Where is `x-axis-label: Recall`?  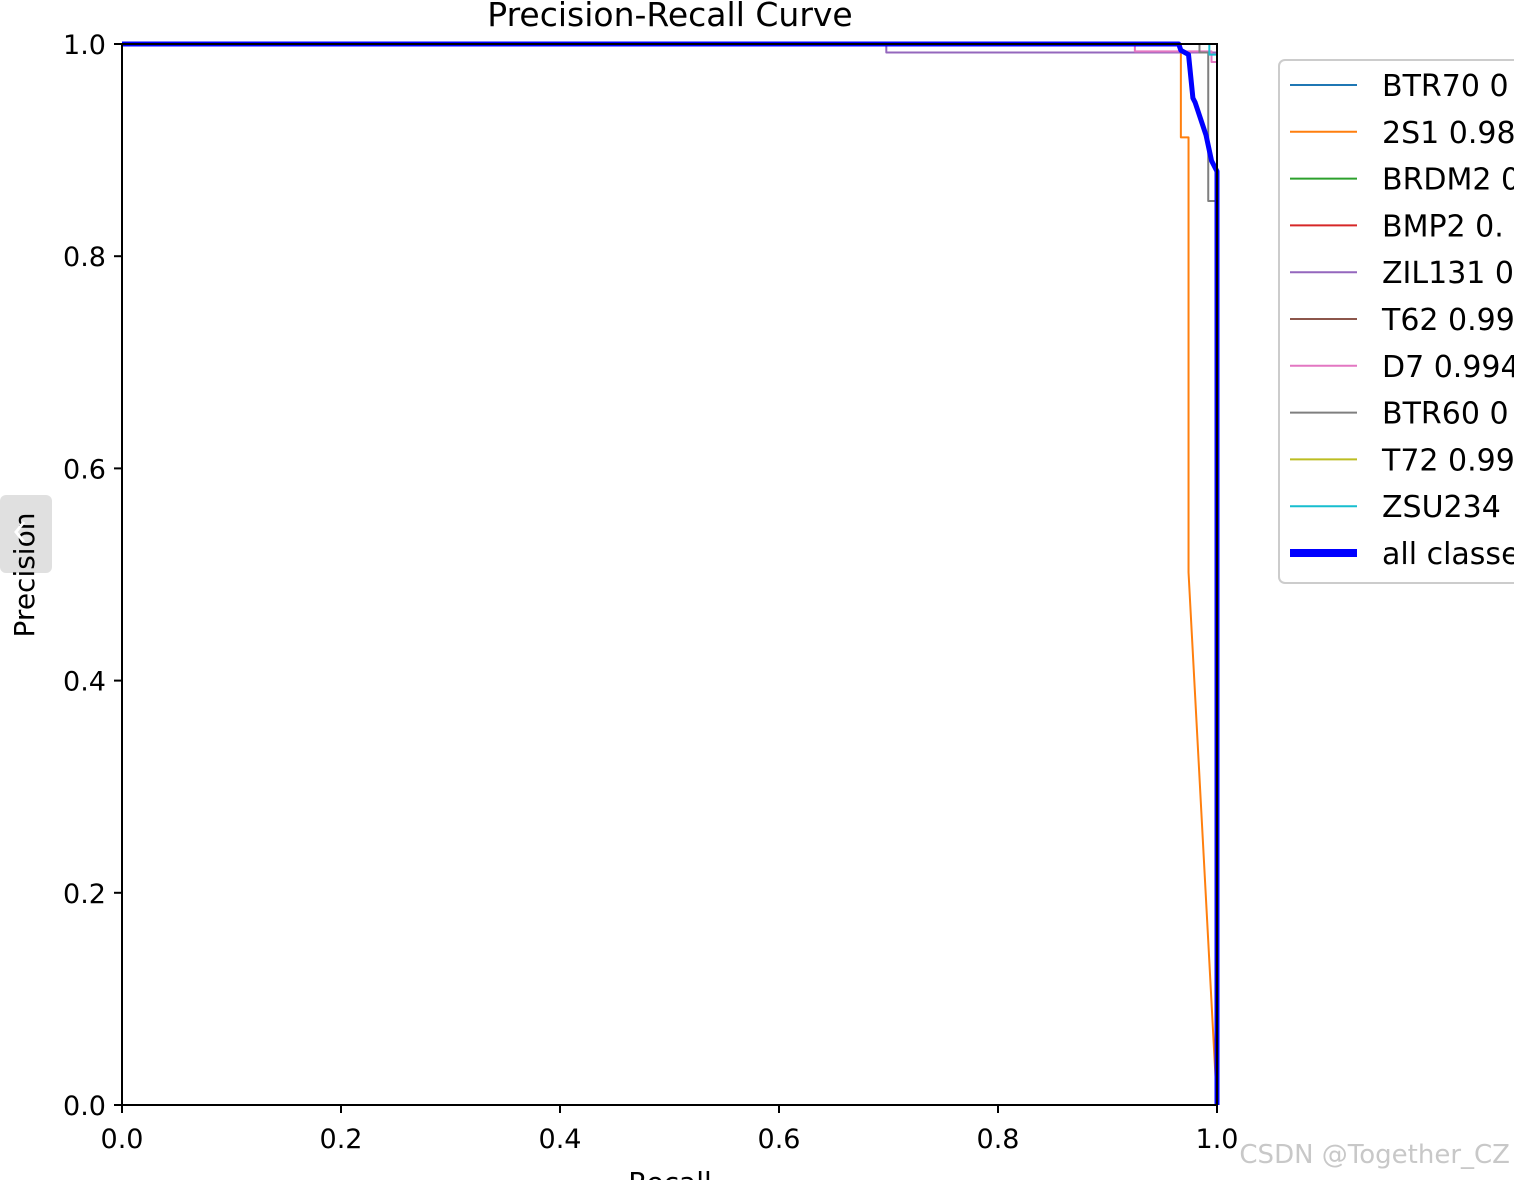 x-axis-label: Recall is located at coordinates (670, 1173).